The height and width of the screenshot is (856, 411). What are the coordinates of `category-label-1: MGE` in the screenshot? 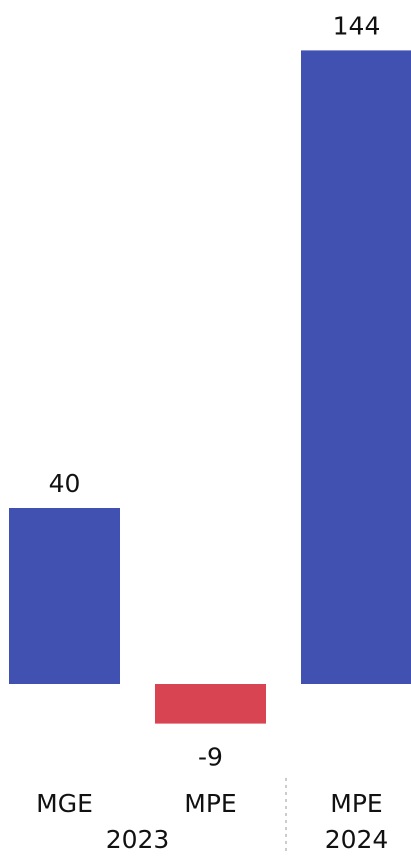 It's located at (64, 803).